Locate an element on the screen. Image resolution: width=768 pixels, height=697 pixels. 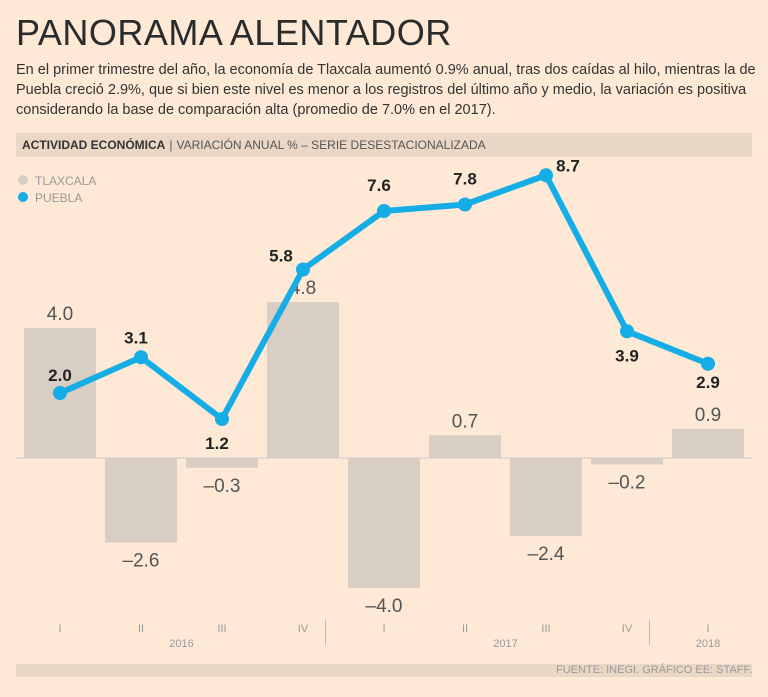
point-label: 8.7 is located at coordinates (568, 165).